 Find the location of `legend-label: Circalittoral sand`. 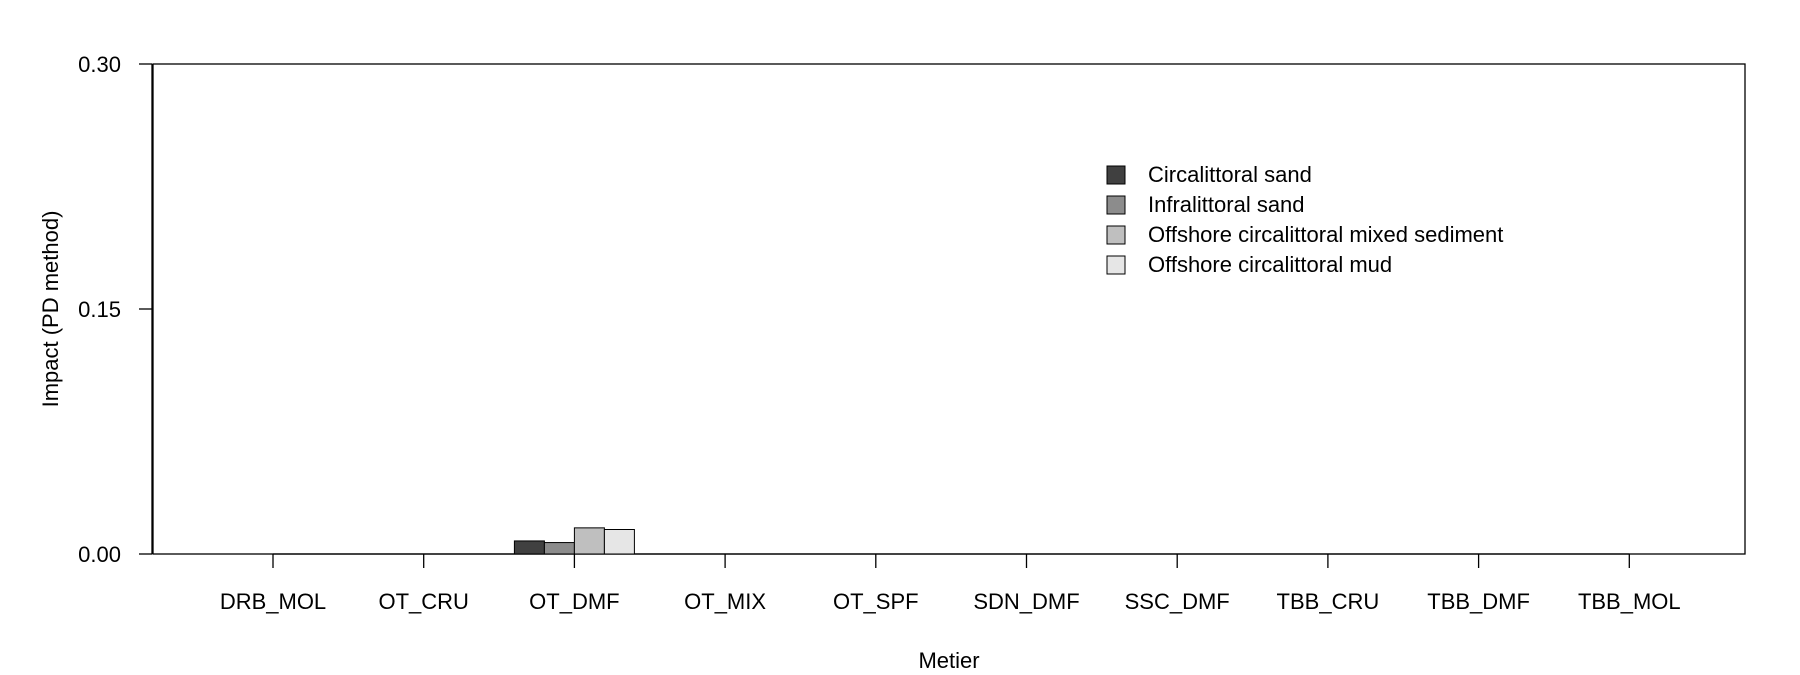

legend-label: Circalittoral sand is located at coordinates (1230, 174).